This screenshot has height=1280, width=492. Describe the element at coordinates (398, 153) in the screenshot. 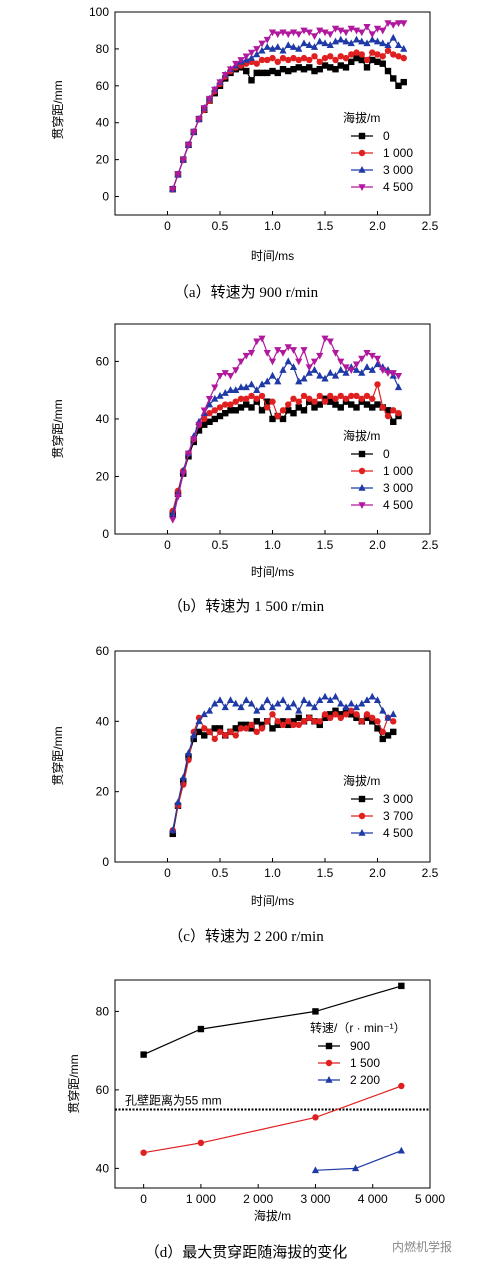

I see `legend-entry: 1 000` at that location.